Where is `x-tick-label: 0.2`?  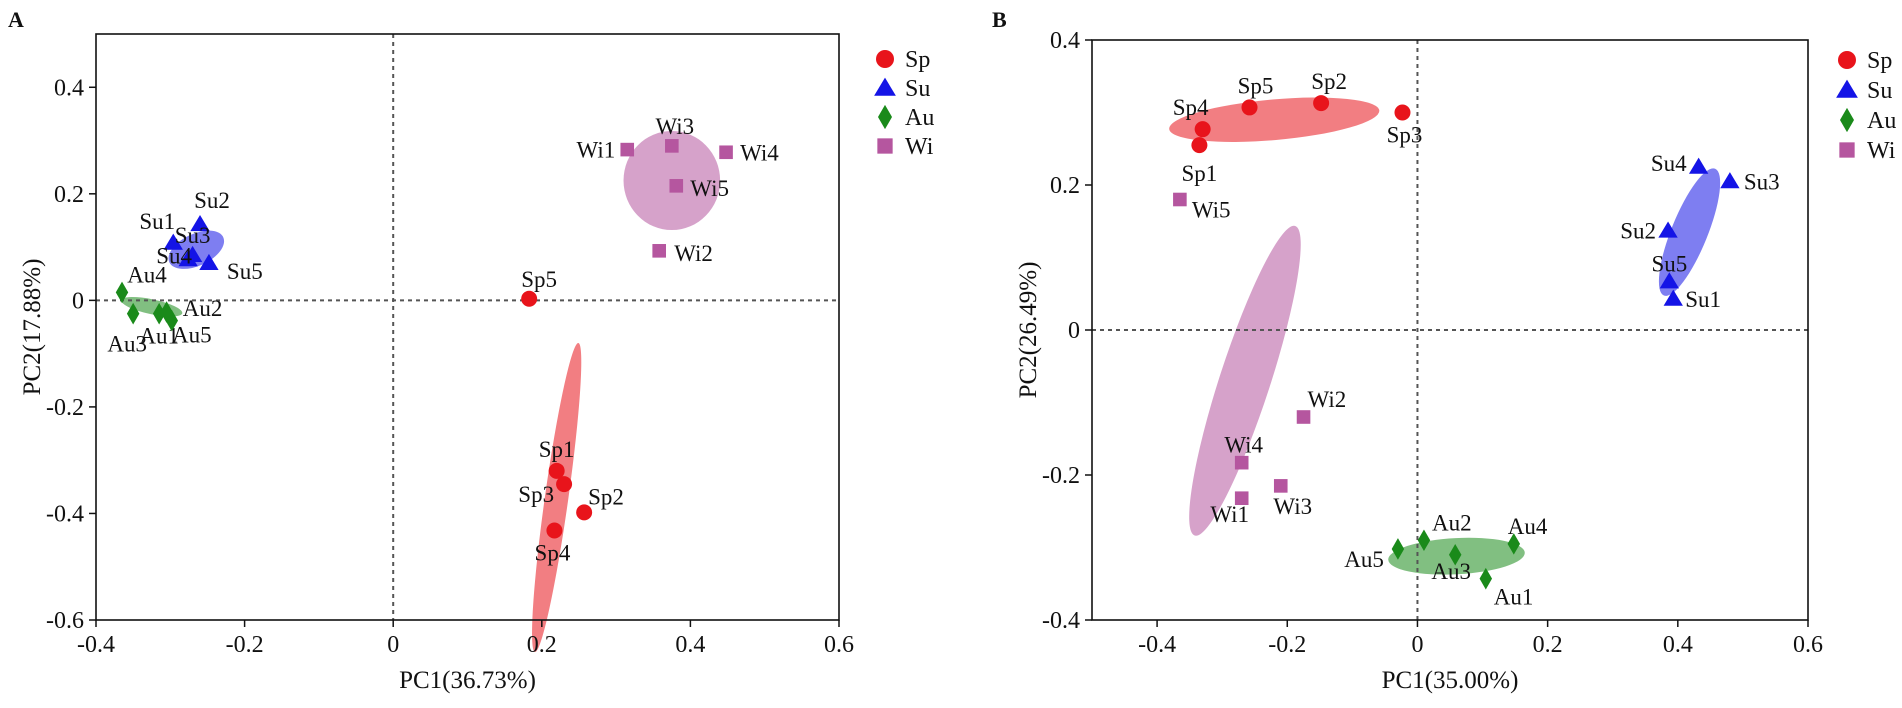
x-tick-label: 0.2 is located at coordinates (542, 645).